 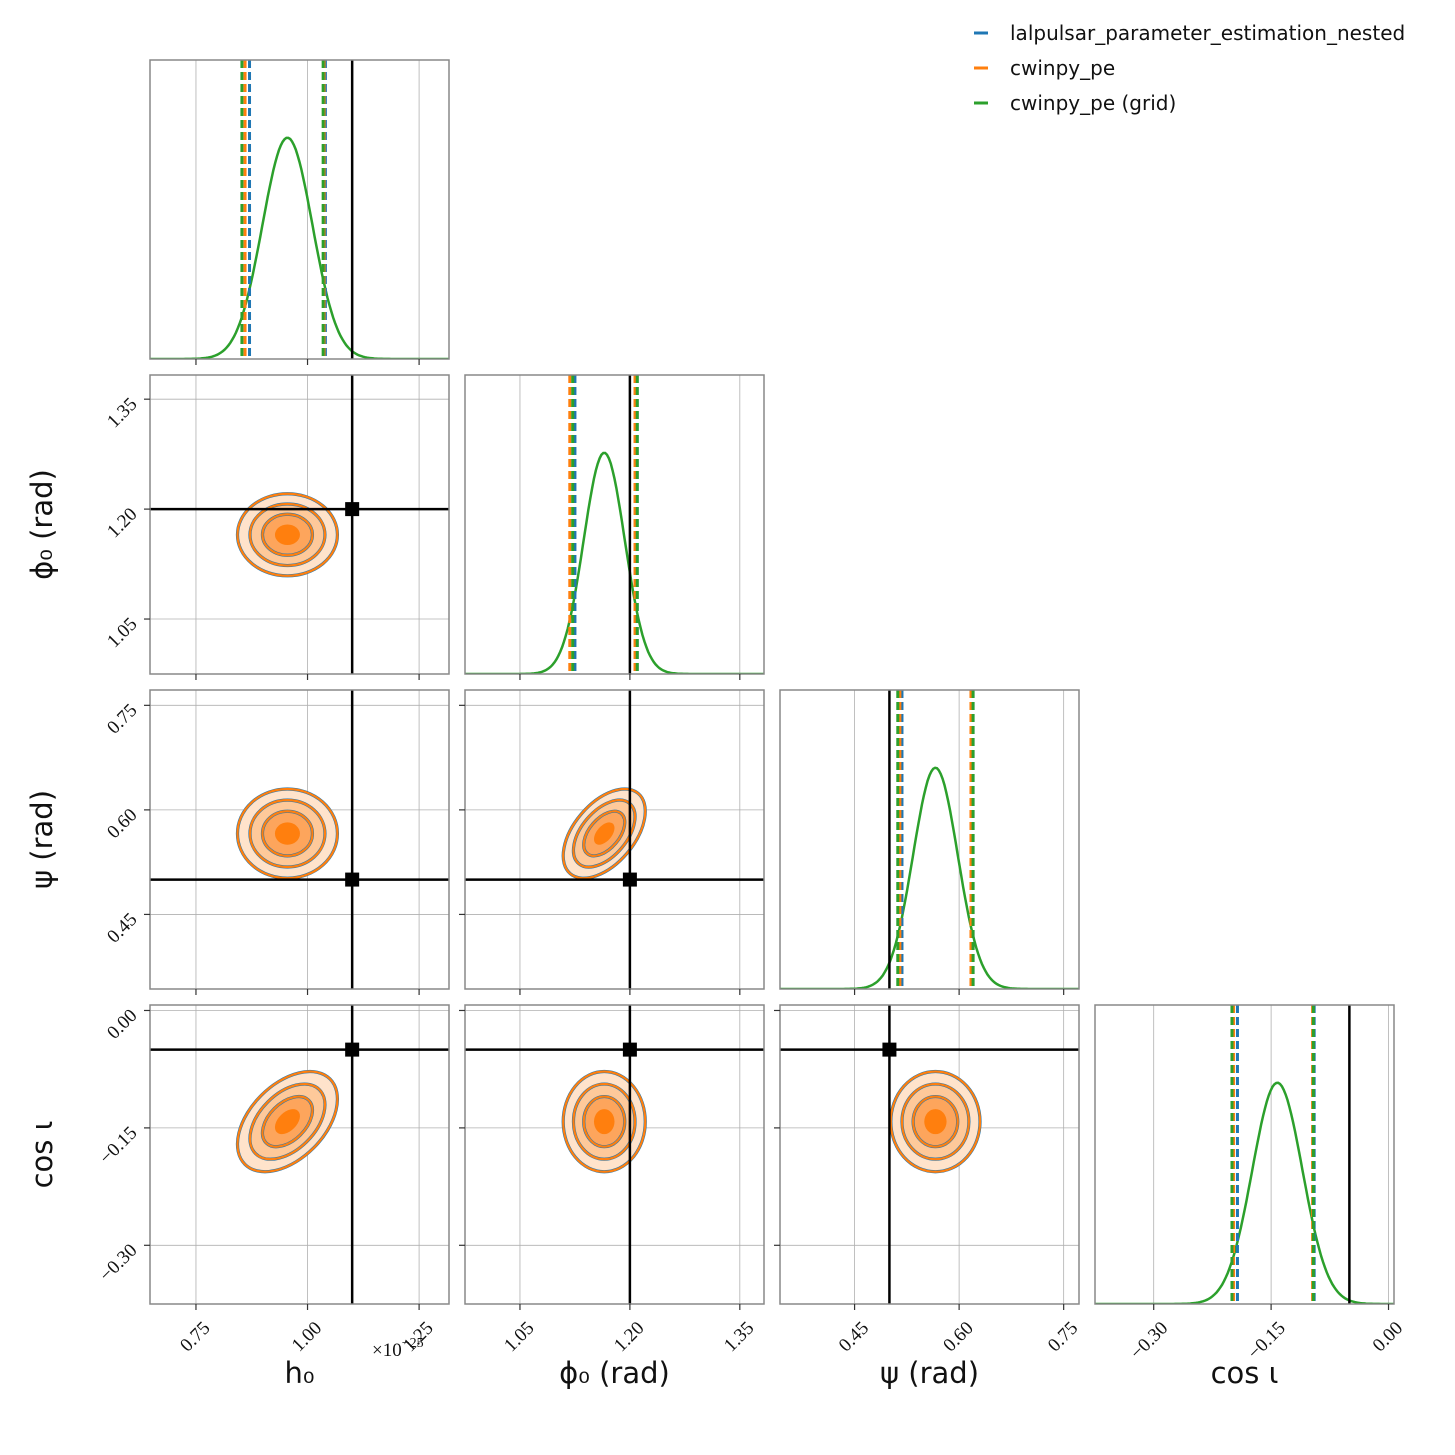 I want to click on x-axis-label: ψ (rad), so click(x=929, y=1373).